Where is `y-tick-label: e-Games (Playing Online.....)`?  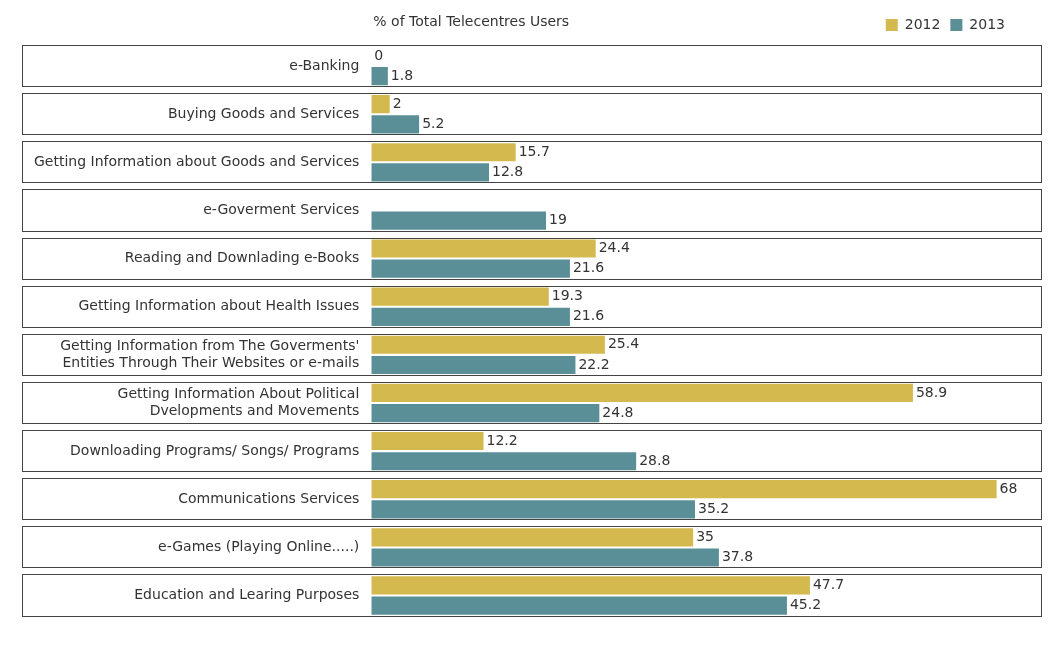 y-tick-label: e-Games (Playing Online.....) is located at coordinates (259, 546).